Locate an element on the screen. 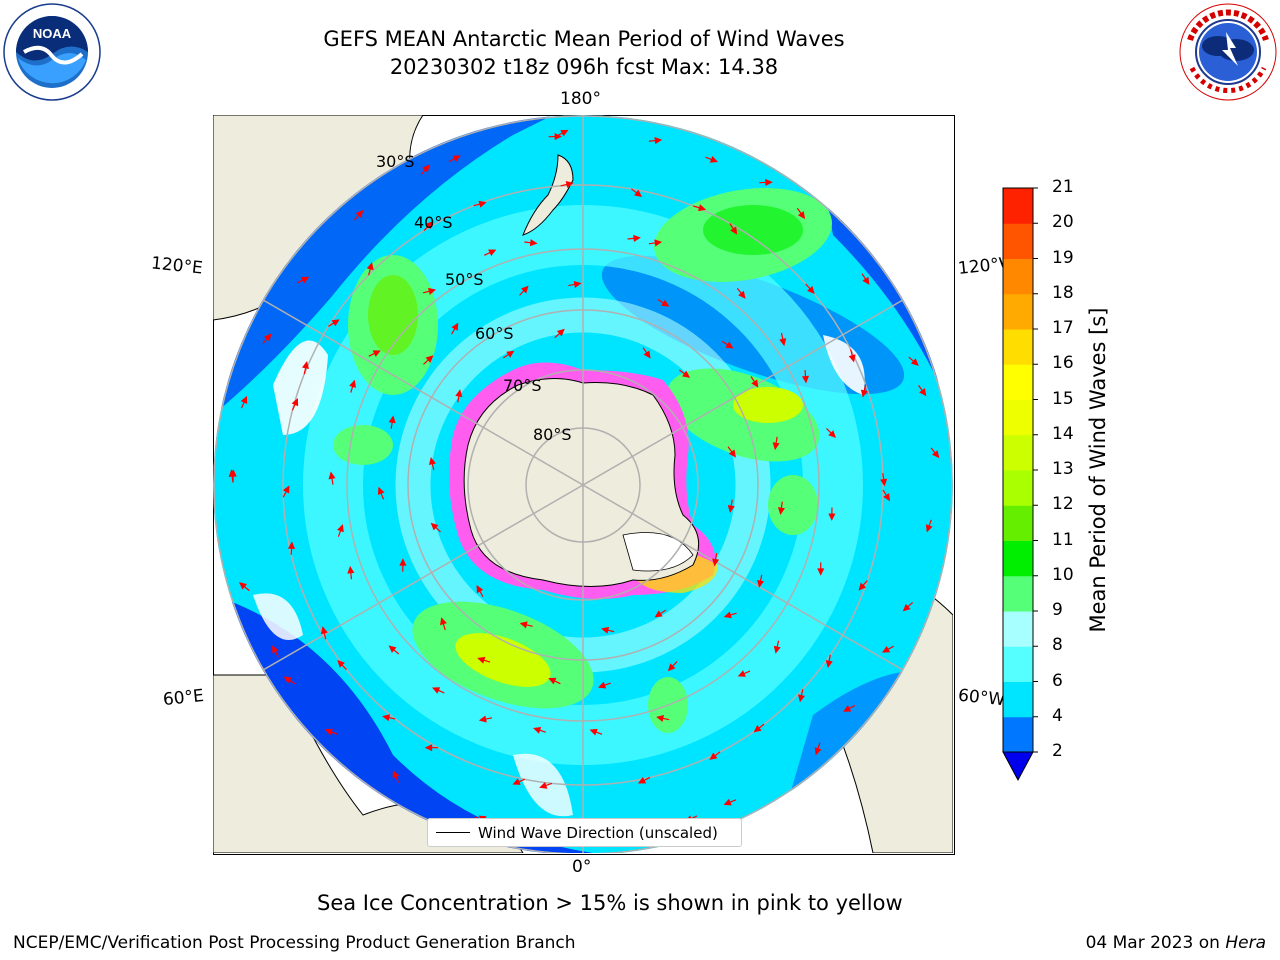 This screenshot has width=1280, height=960. lon-label-0: 0° is located at coordinates (582, 867).